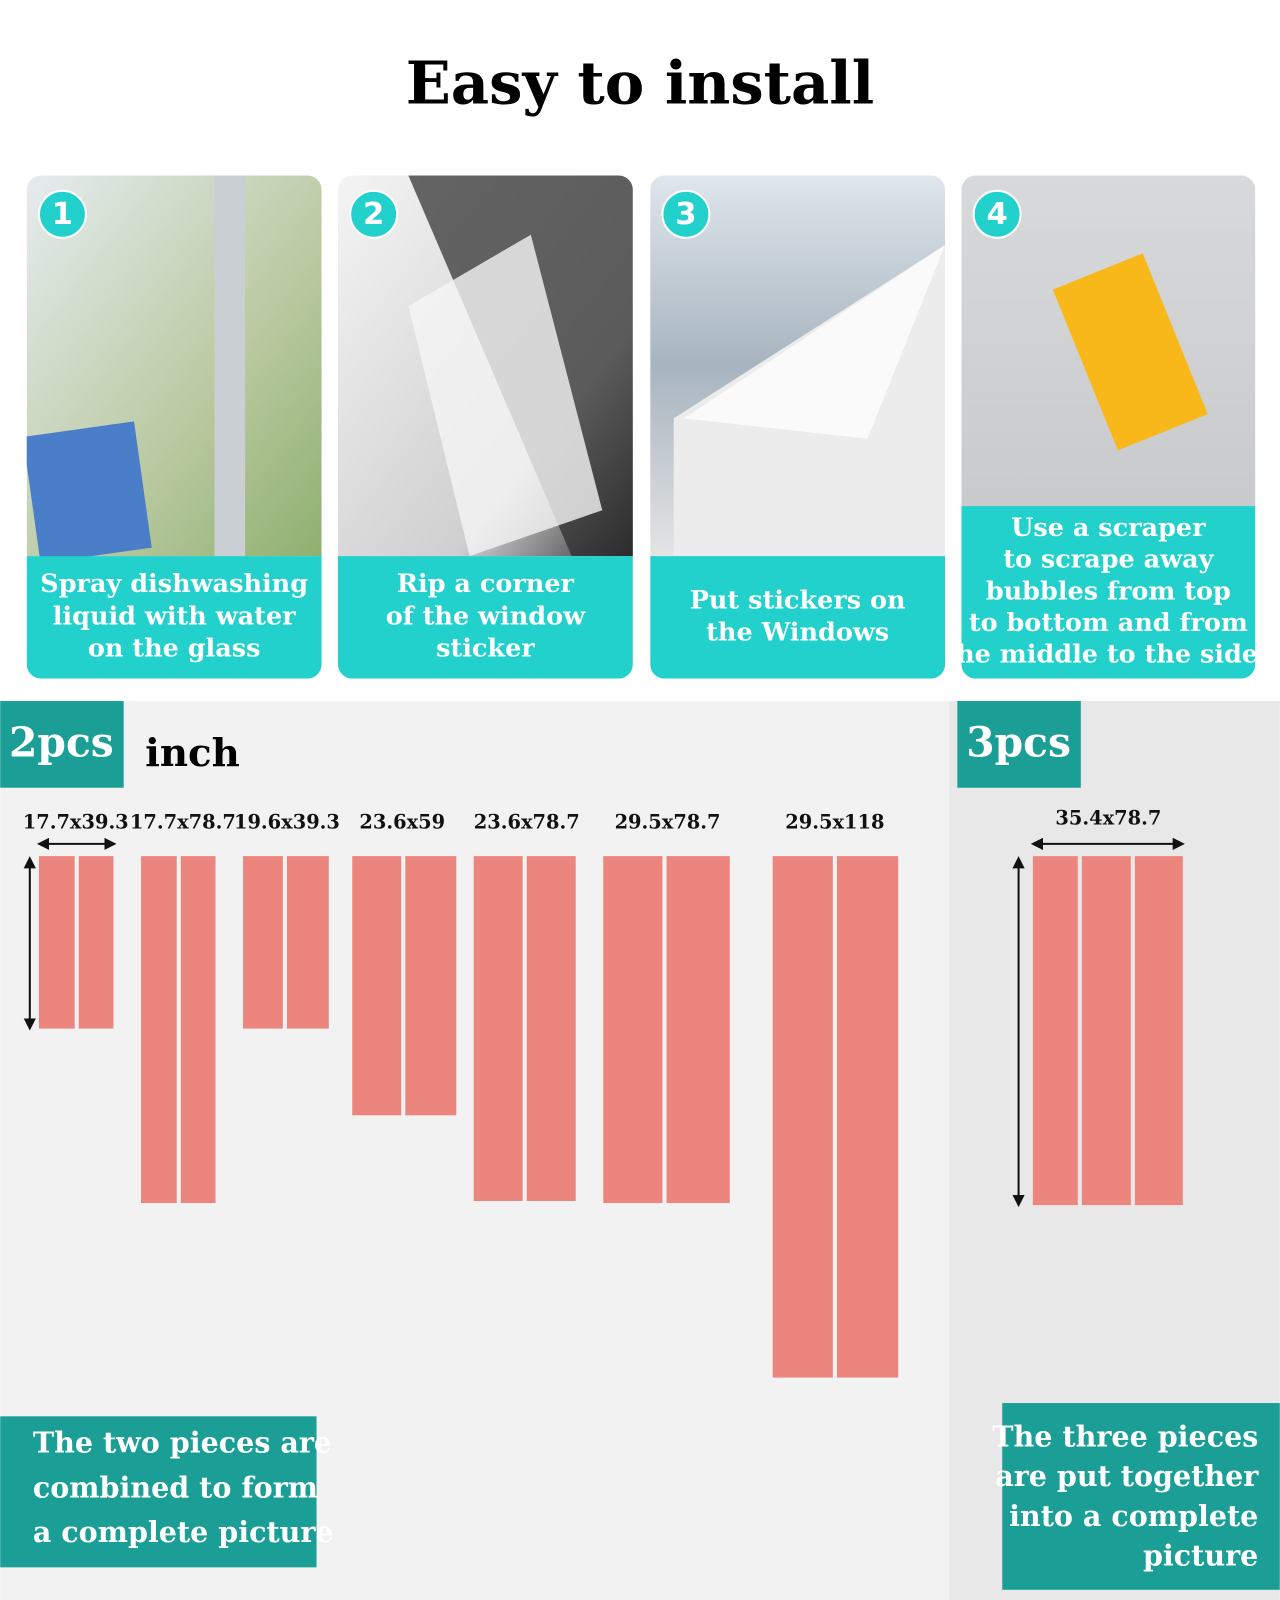  Describe the element at coordinates (1127, 1476) in the screenshot. I see `combine-caption: are put together` at that location.